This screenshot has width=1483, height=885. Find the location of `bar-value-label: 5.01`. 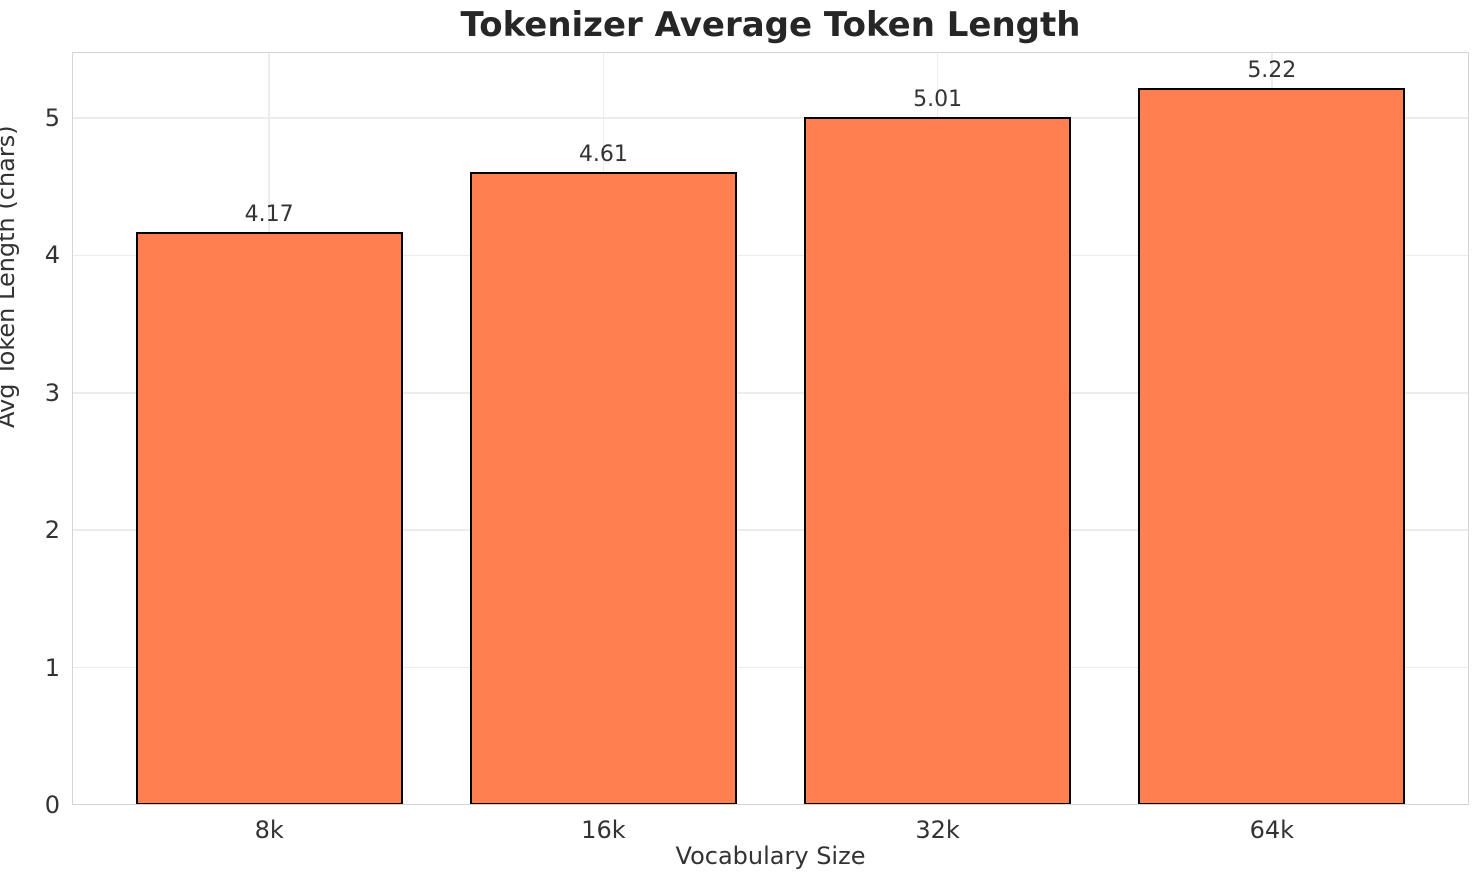

bar-value-label: 5.01 is located at coordinates (938, 99).